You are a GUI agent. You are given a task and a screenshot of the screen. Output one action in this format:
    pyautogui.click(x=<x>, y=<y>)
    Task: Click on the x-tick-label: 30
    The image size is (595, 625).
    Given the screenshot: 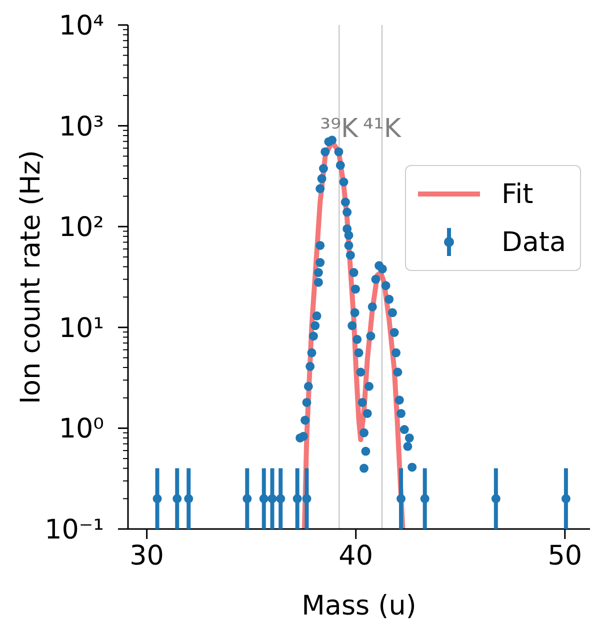 What is the action you would take?
    pyautogui.click(x=147, y=556)
    